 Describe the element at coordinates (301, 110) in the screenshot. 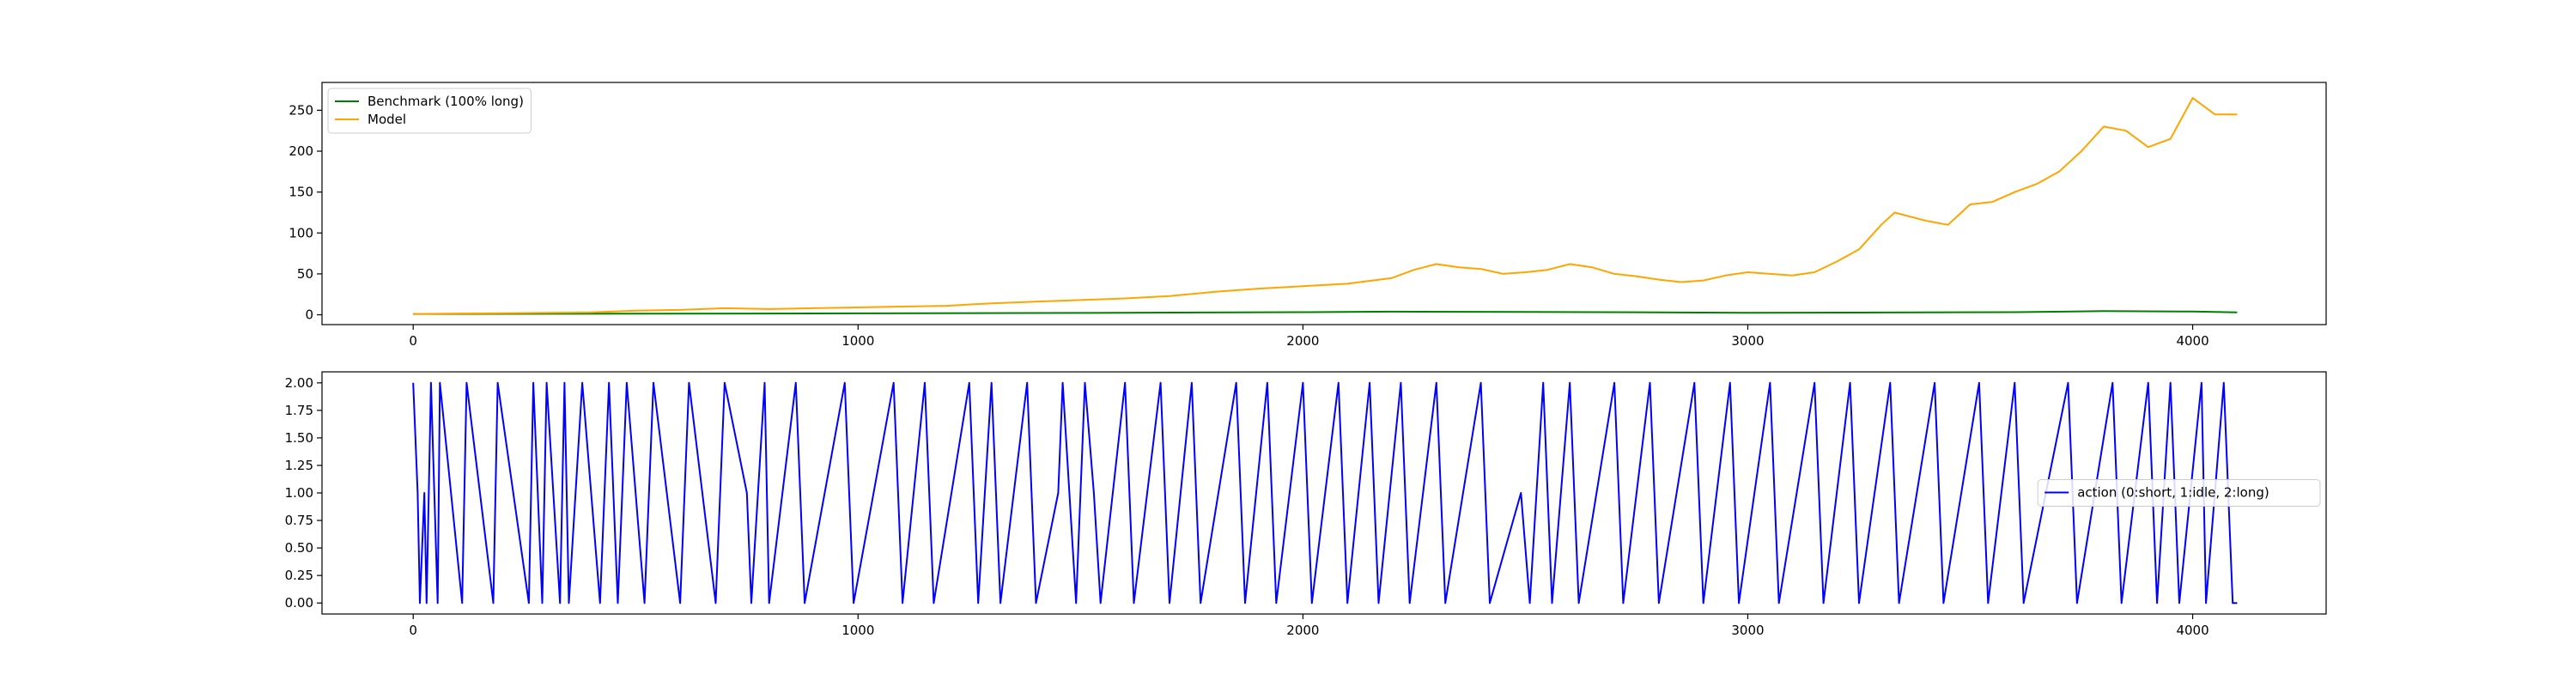

I see `y-tick-label: 250` at that location.